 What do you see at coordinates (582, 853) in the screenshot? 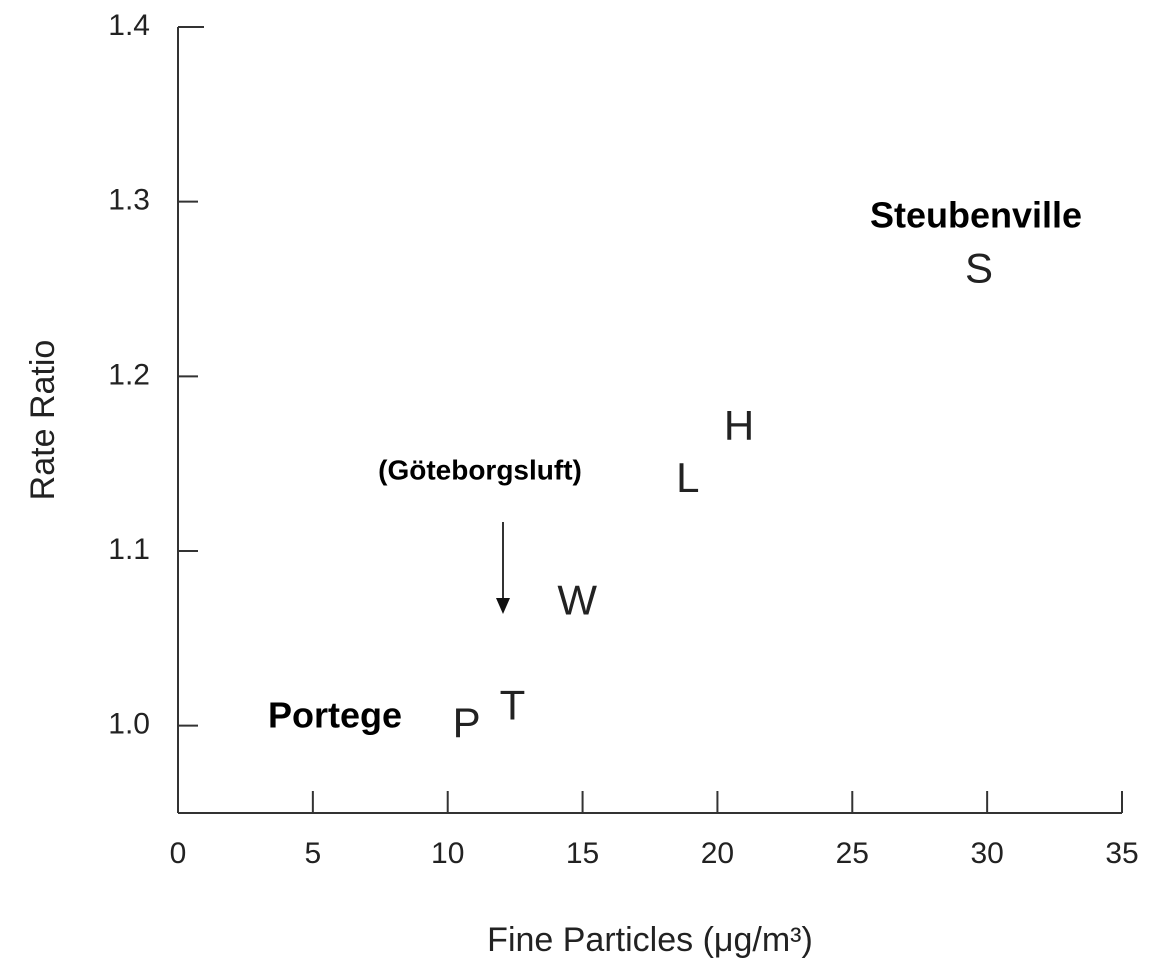
I see `x-tick-label: 15` at bounding box center [582, 853].